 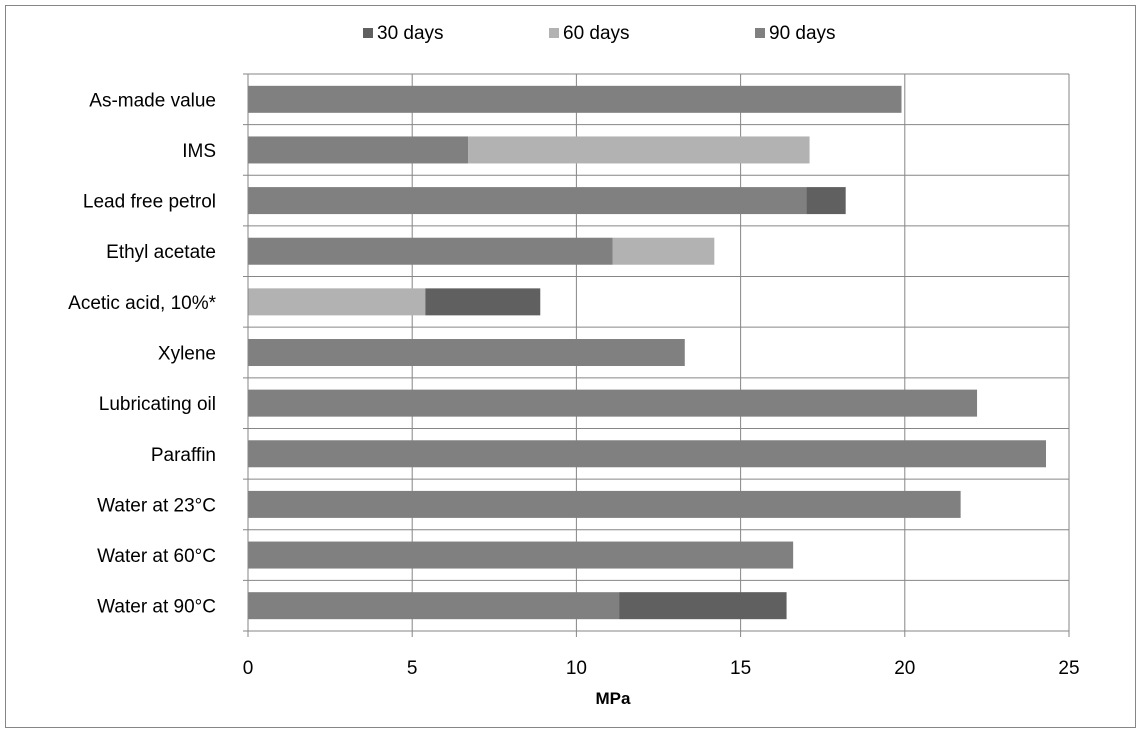 I want to click on x-tick-label: 25, so click(x=1068, y=668).